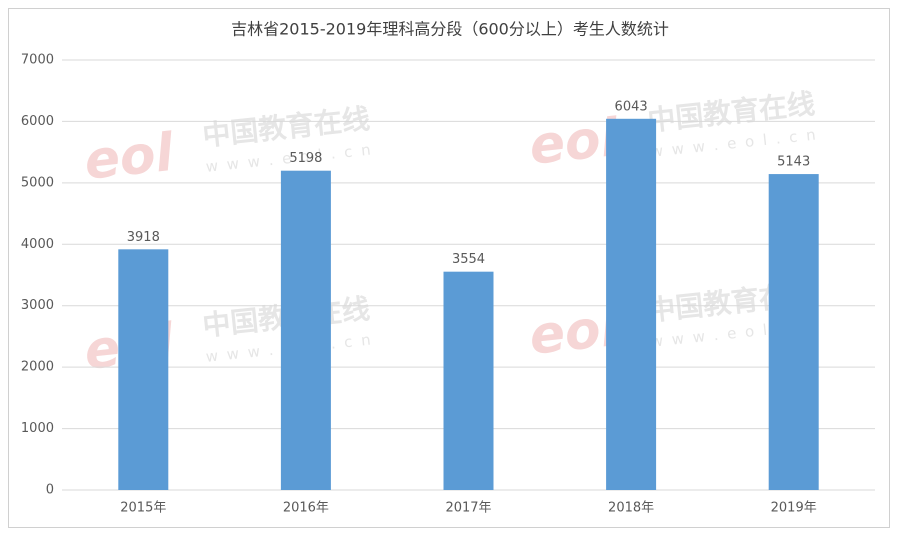 The width and height of the screenshot is (900, 538). I want to click on x-tick-label: 2019年, so click(794, 508).